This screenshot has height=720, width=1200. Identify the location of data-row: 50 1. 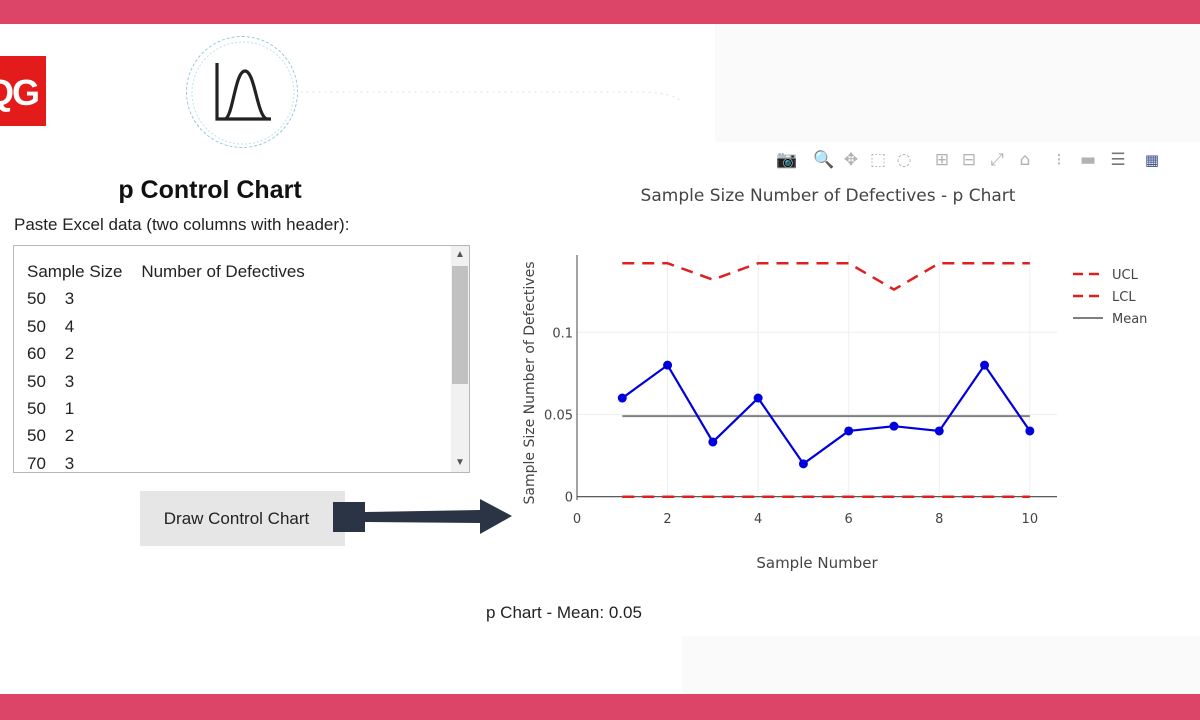
(51, 409).